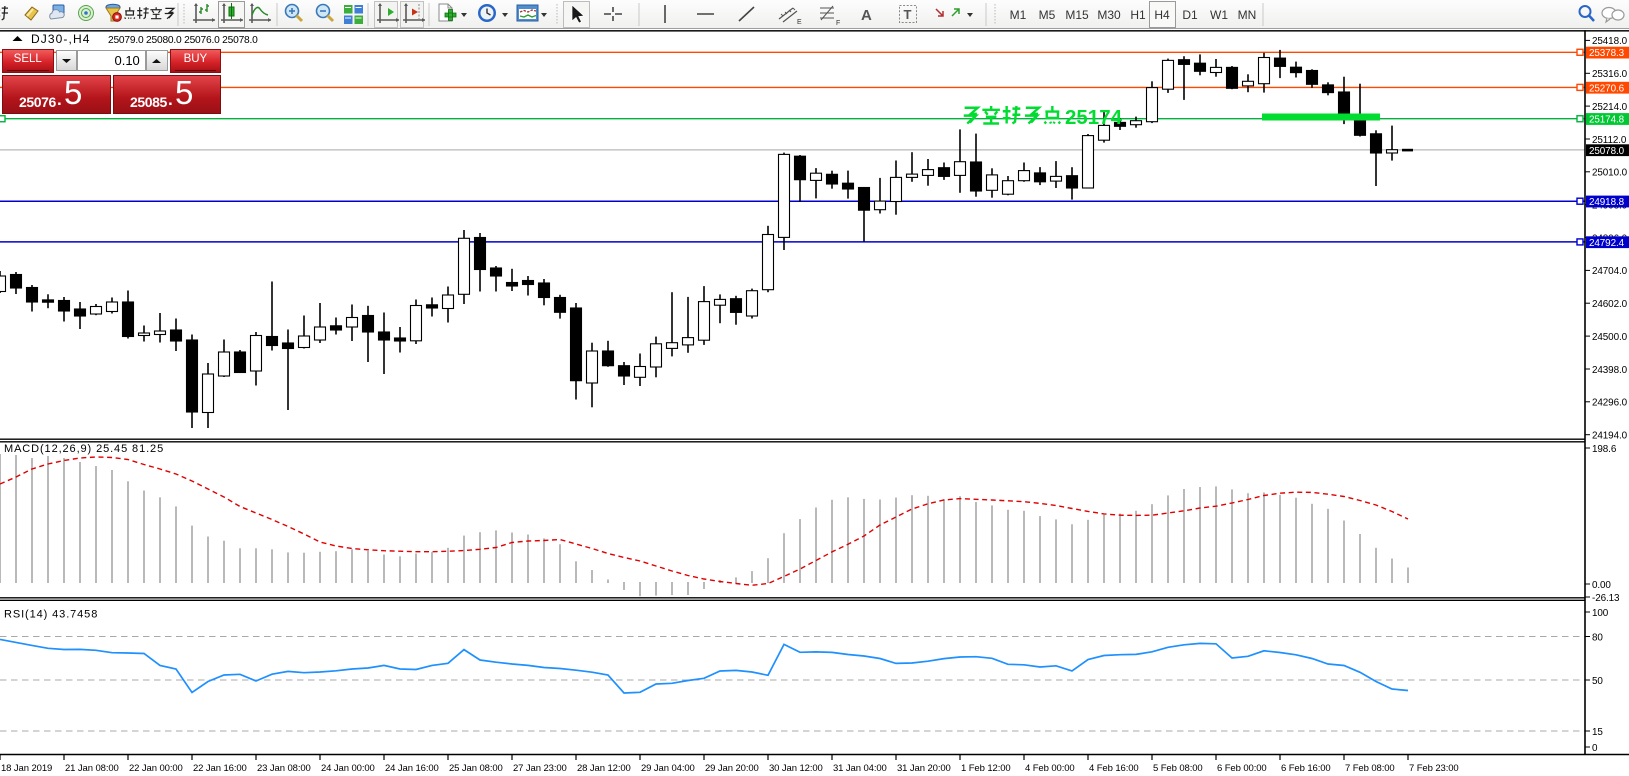 The image size is (1629, 776). What do you see at coordinates (1597, 637) in the screenshot?
I see `svg-text: 80` at bounding box center [1597, 637].